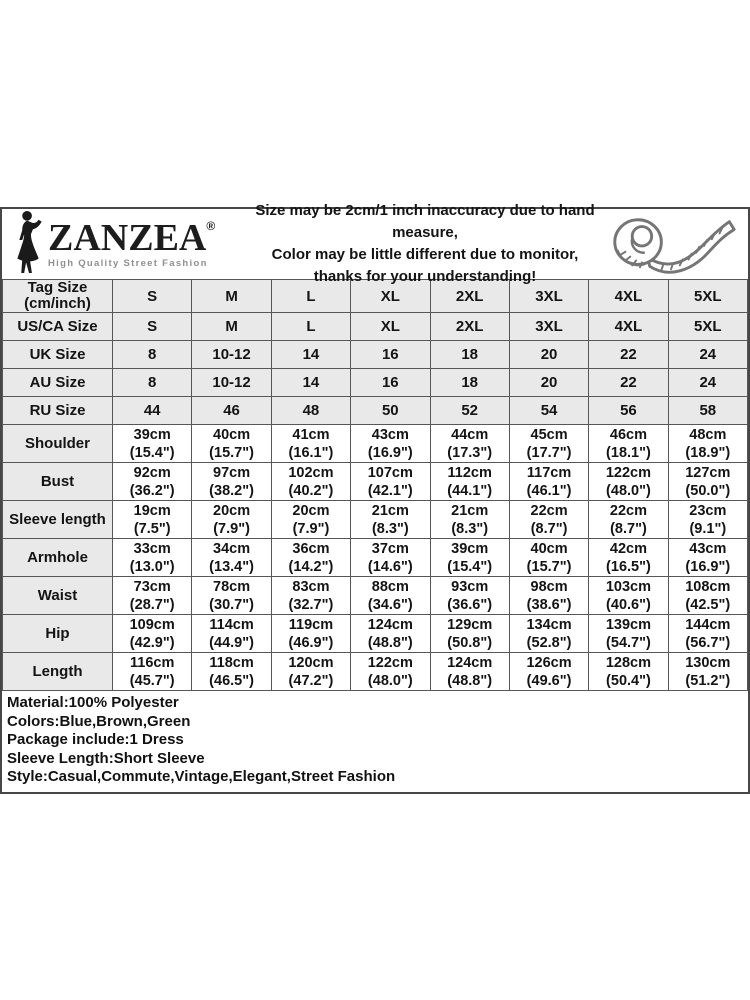  I want to click on measurement-cm: 116cm, so click(152, 662).